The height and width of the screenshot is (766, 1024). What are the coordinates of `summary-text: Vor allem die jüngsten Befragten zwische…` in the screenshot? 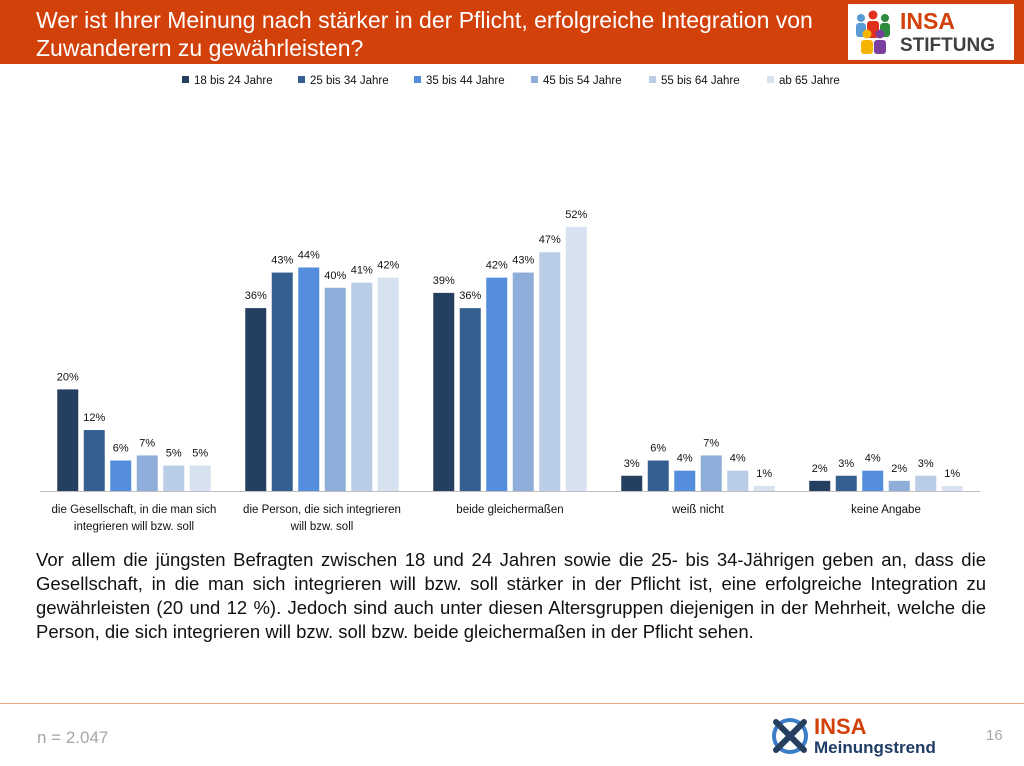 It's located at (511, 595).